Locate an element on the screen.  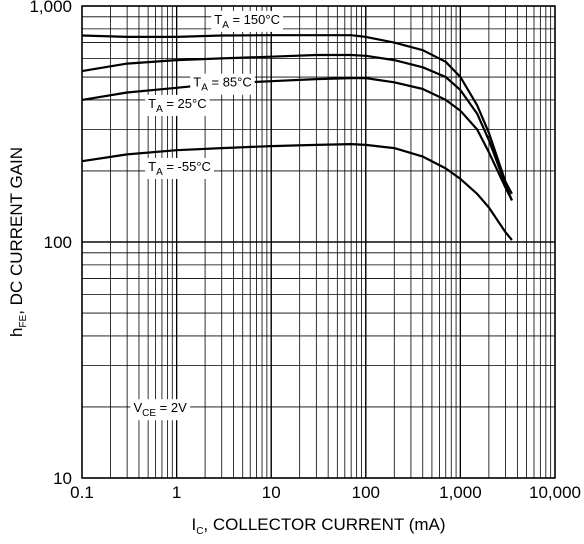
series-label-1-bg is located at coordinates (247, 21).